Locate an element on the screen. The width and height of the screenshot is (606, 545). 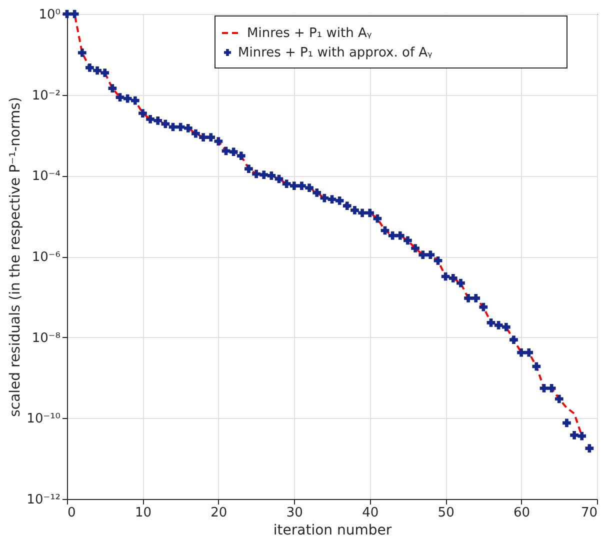
y-tick-label: 10⁻⁶ is located at coordinates (46, 257).